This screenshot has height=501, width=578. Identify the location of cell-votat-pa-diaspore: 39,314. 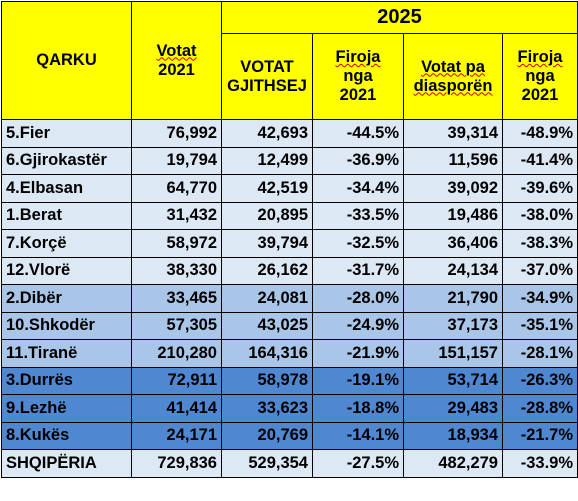
(453, 133).